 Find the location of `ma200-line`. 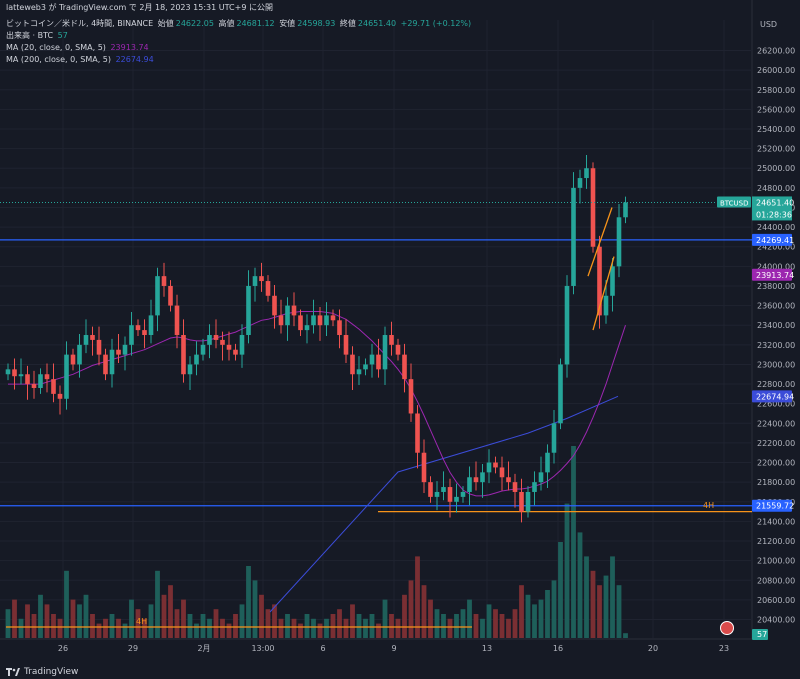

ma200-line is located at coordinates (444, 504).